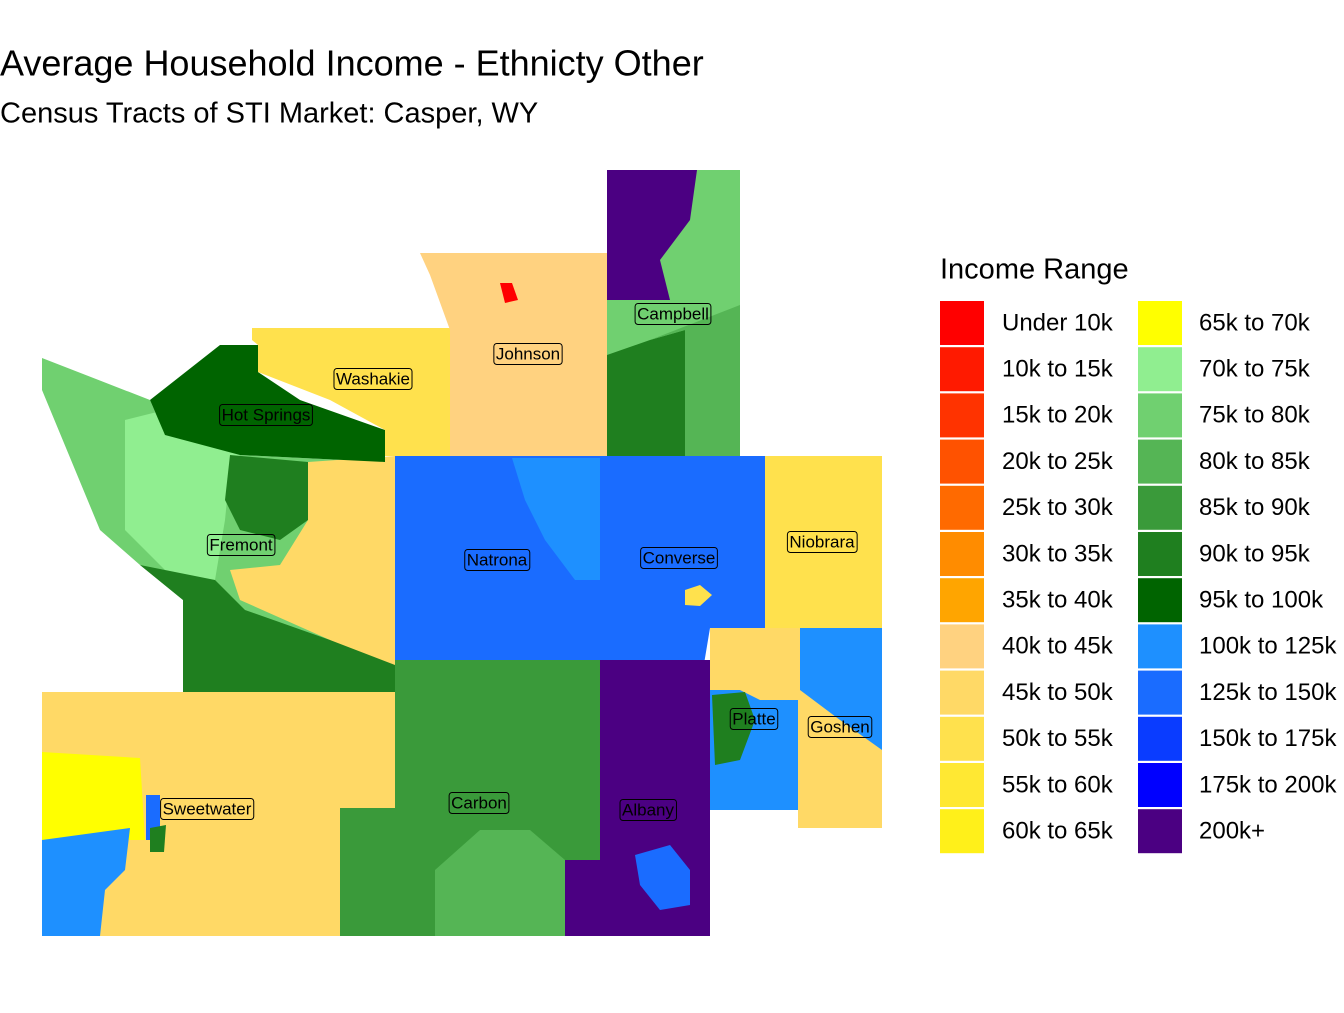 The width and height of the screenshot is (1344, 1013). I want to click on legend-label: 85k to 90k, so click(1255, 507).